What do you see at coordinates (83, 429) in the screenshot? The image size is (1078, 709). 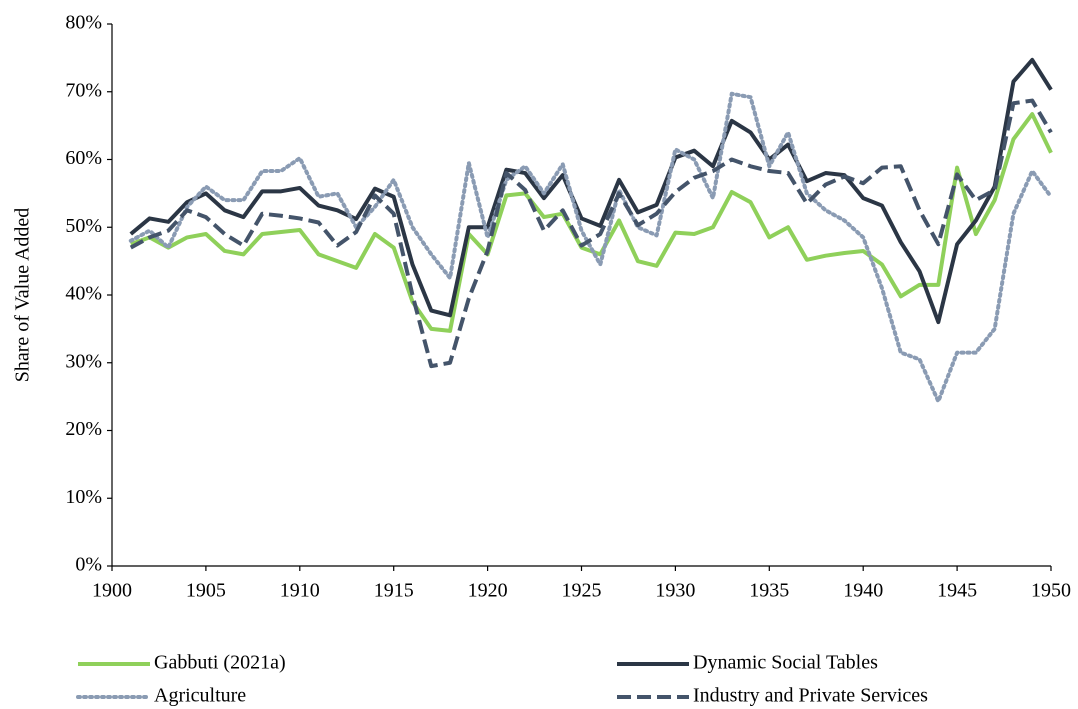 I see `y-tick-label: 20%` at bounding box center [83, 429].